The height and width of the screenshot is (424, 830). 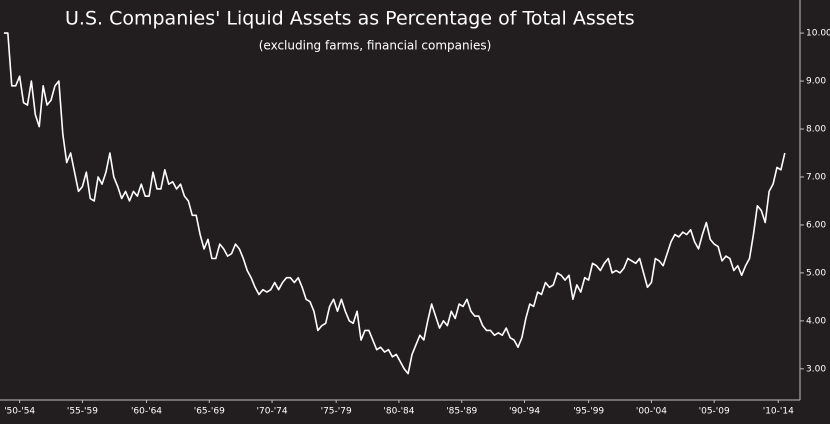 I want to click on y-tick-label: 7.00, so click(x=816, y=177).